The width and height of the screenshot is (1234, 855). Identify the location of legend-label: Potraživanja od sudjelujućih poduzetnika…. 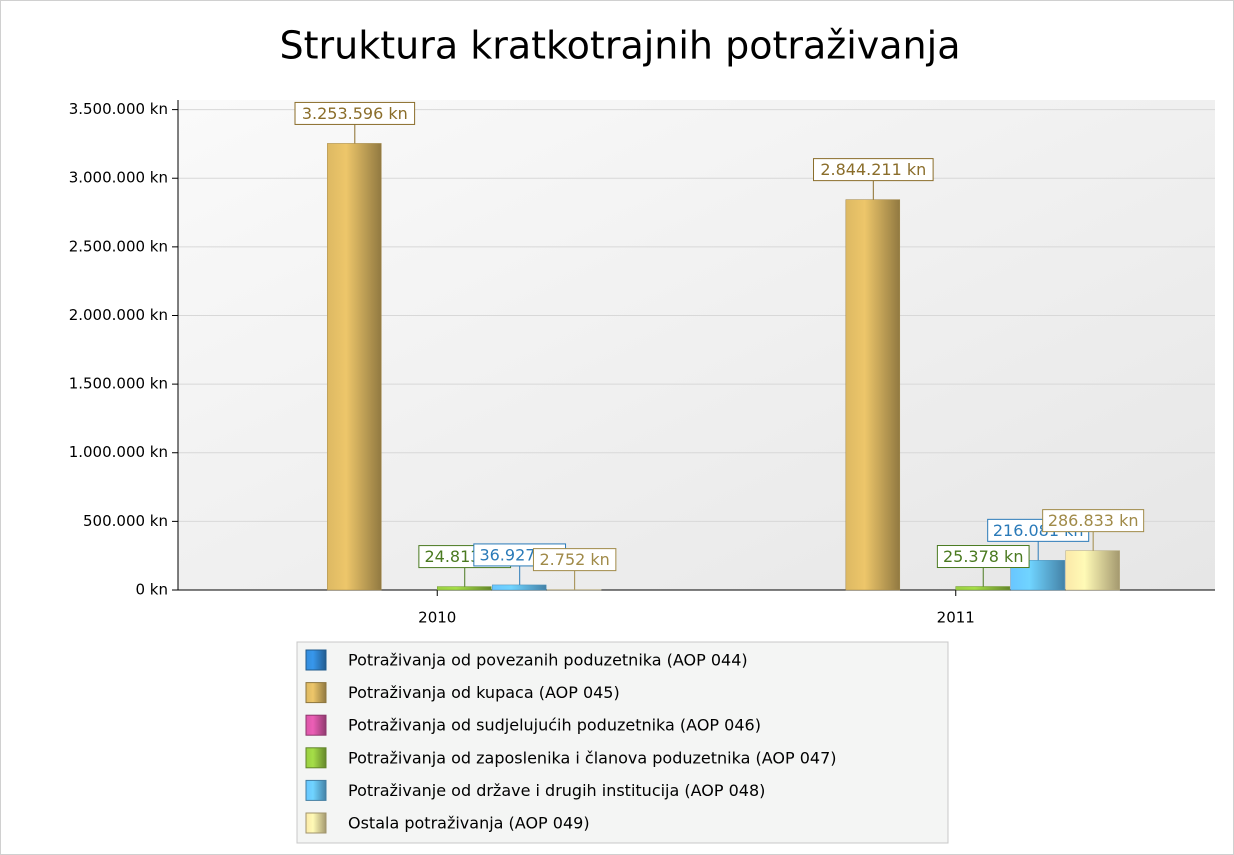
(554, 725).